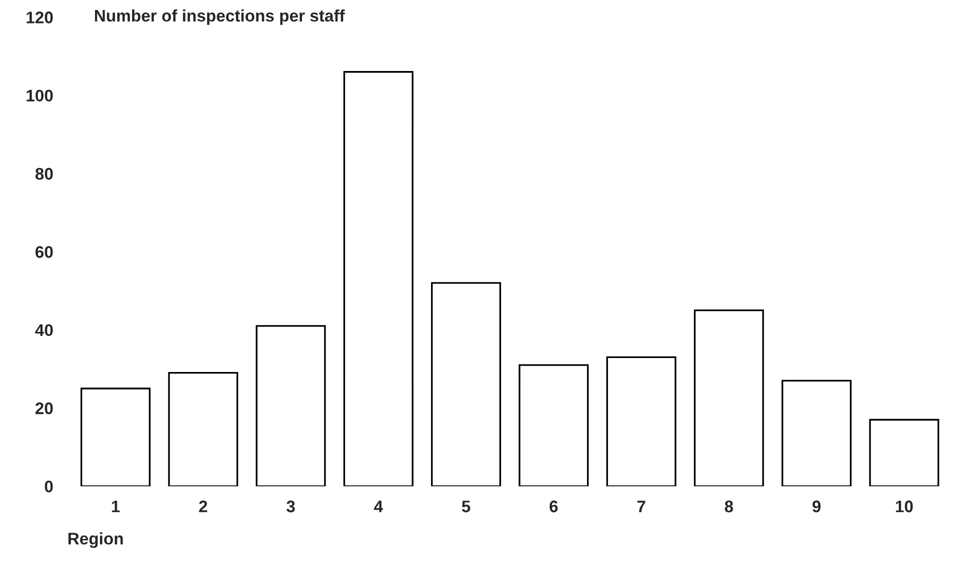 This screenshot has height=572, width=962. What do you see at coordinates (203, 506) in the screenshot?
I see `x-tick-label: 2` at bounding box center [203, 506].